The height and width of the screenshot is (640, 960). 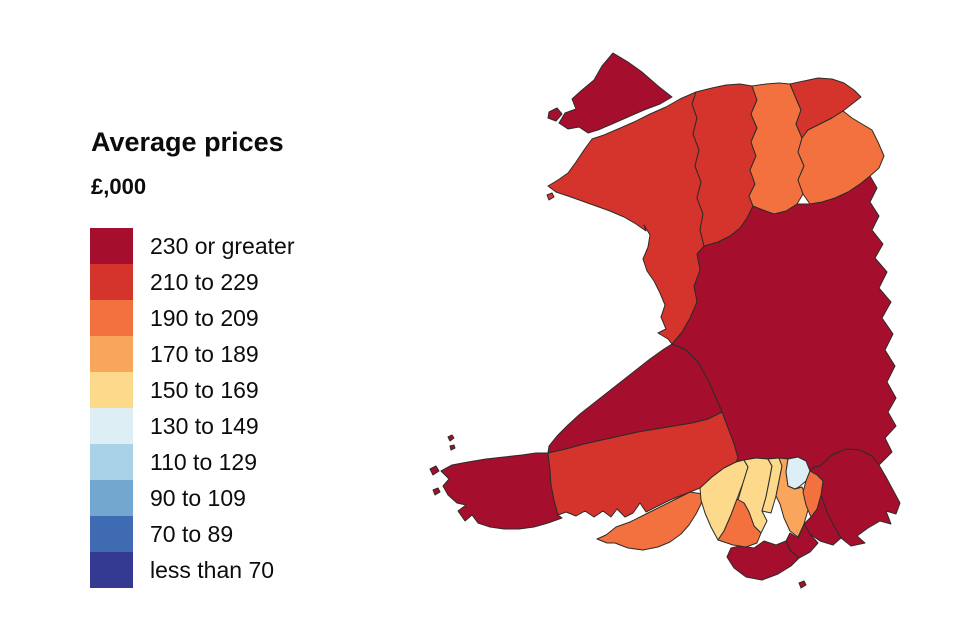 I want to click on legend-item: 210 to 229, so click(x=192, y=282).